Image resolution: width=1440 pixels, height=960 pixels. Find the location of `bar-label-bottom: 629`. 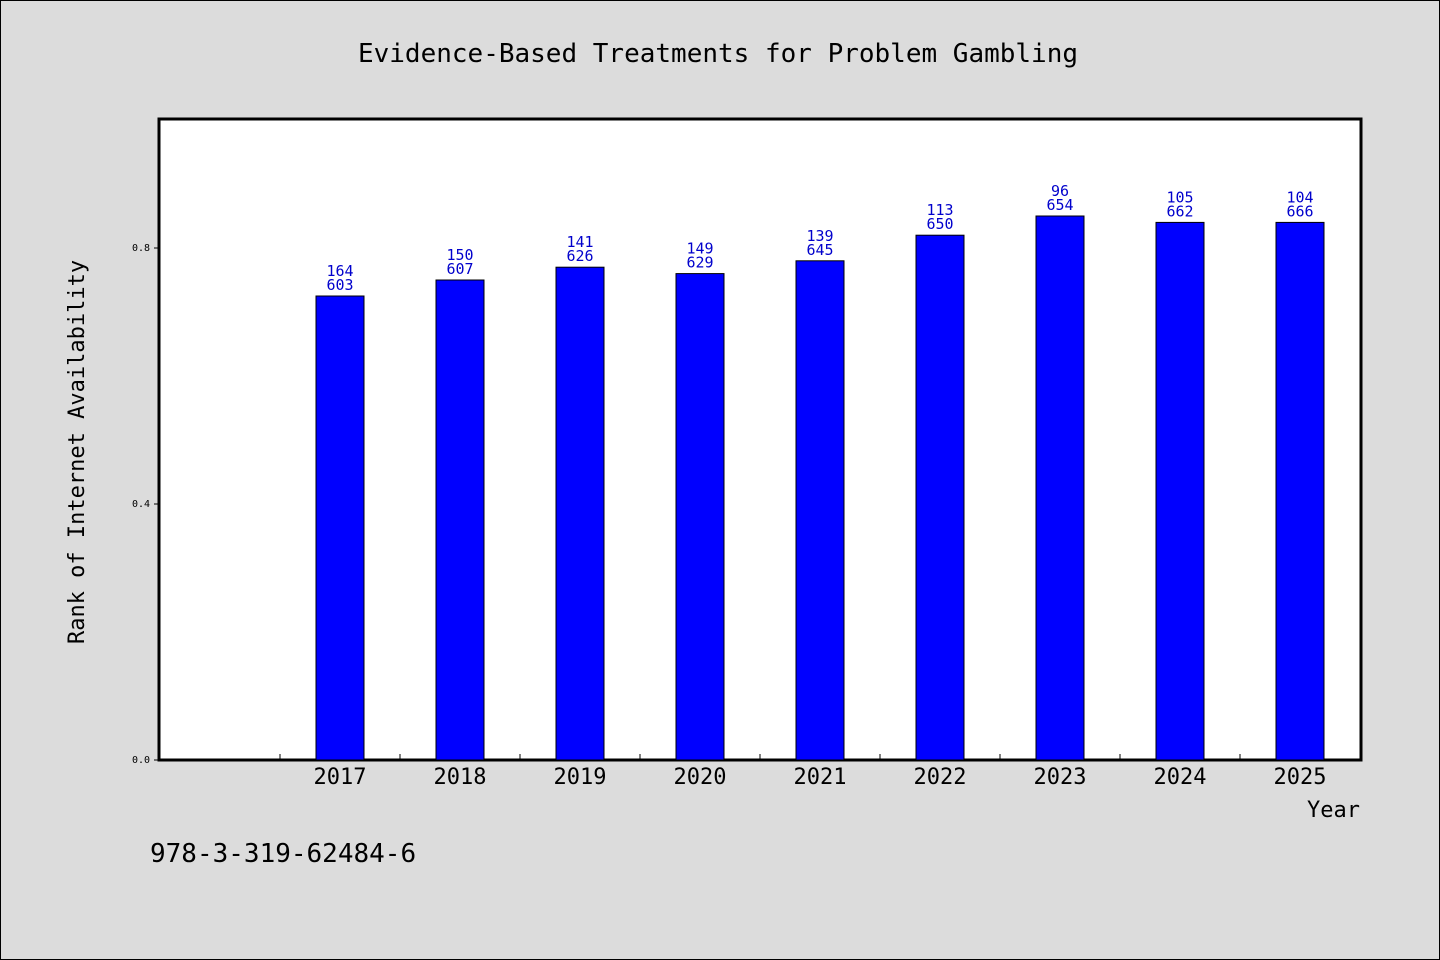

bar-label-bottom: 629 is located at coordinates (699, 263).